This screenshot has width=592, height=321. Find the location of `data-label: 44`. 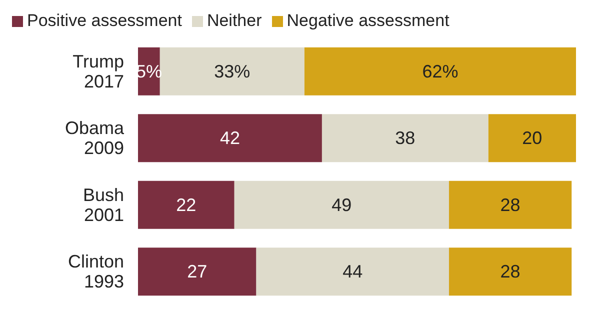

data-label: 44 is located at coordinates (352, 272).